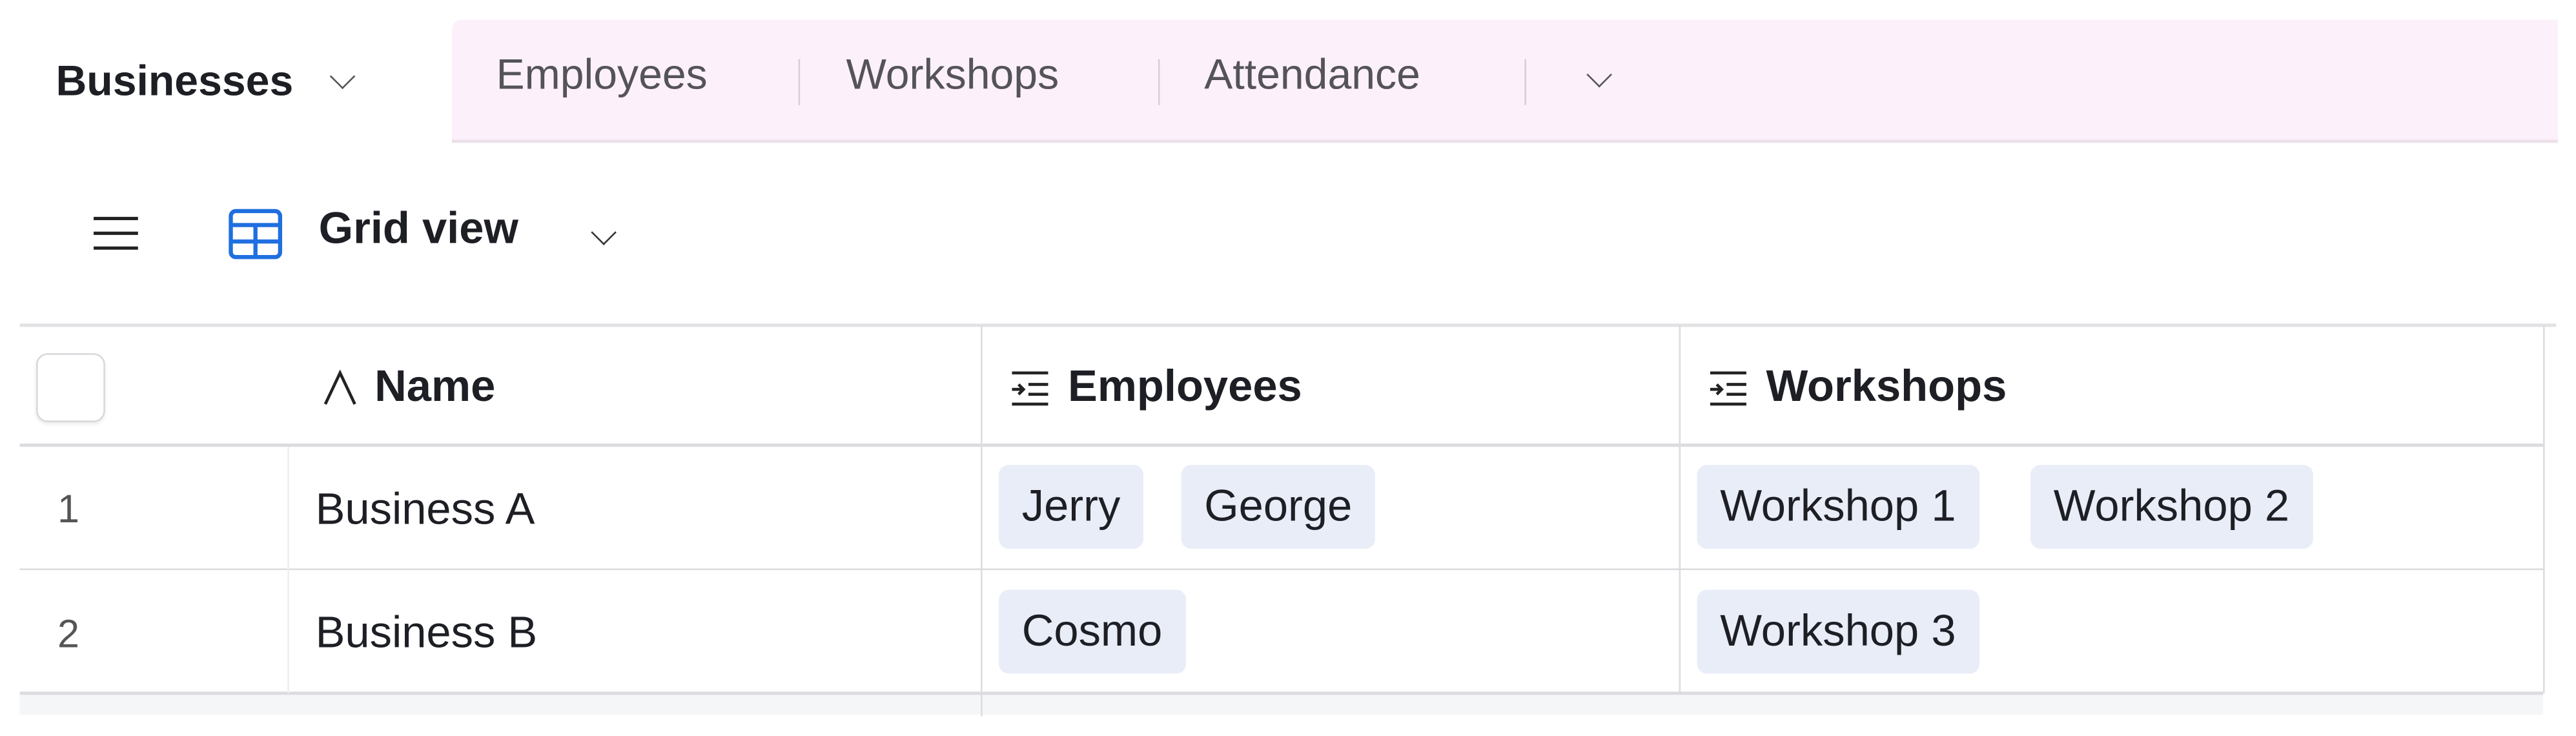  I want to click on column-header-name: Name, so click(409, 387).